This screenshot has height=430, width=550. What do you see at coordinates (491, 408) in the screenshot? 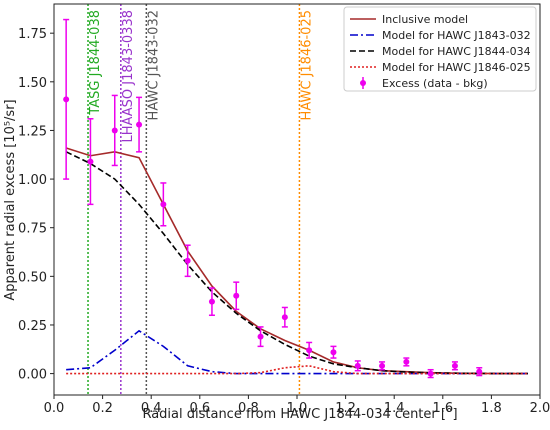
I see `x-tick-label: 1.8` at bounding box center [491, 408].